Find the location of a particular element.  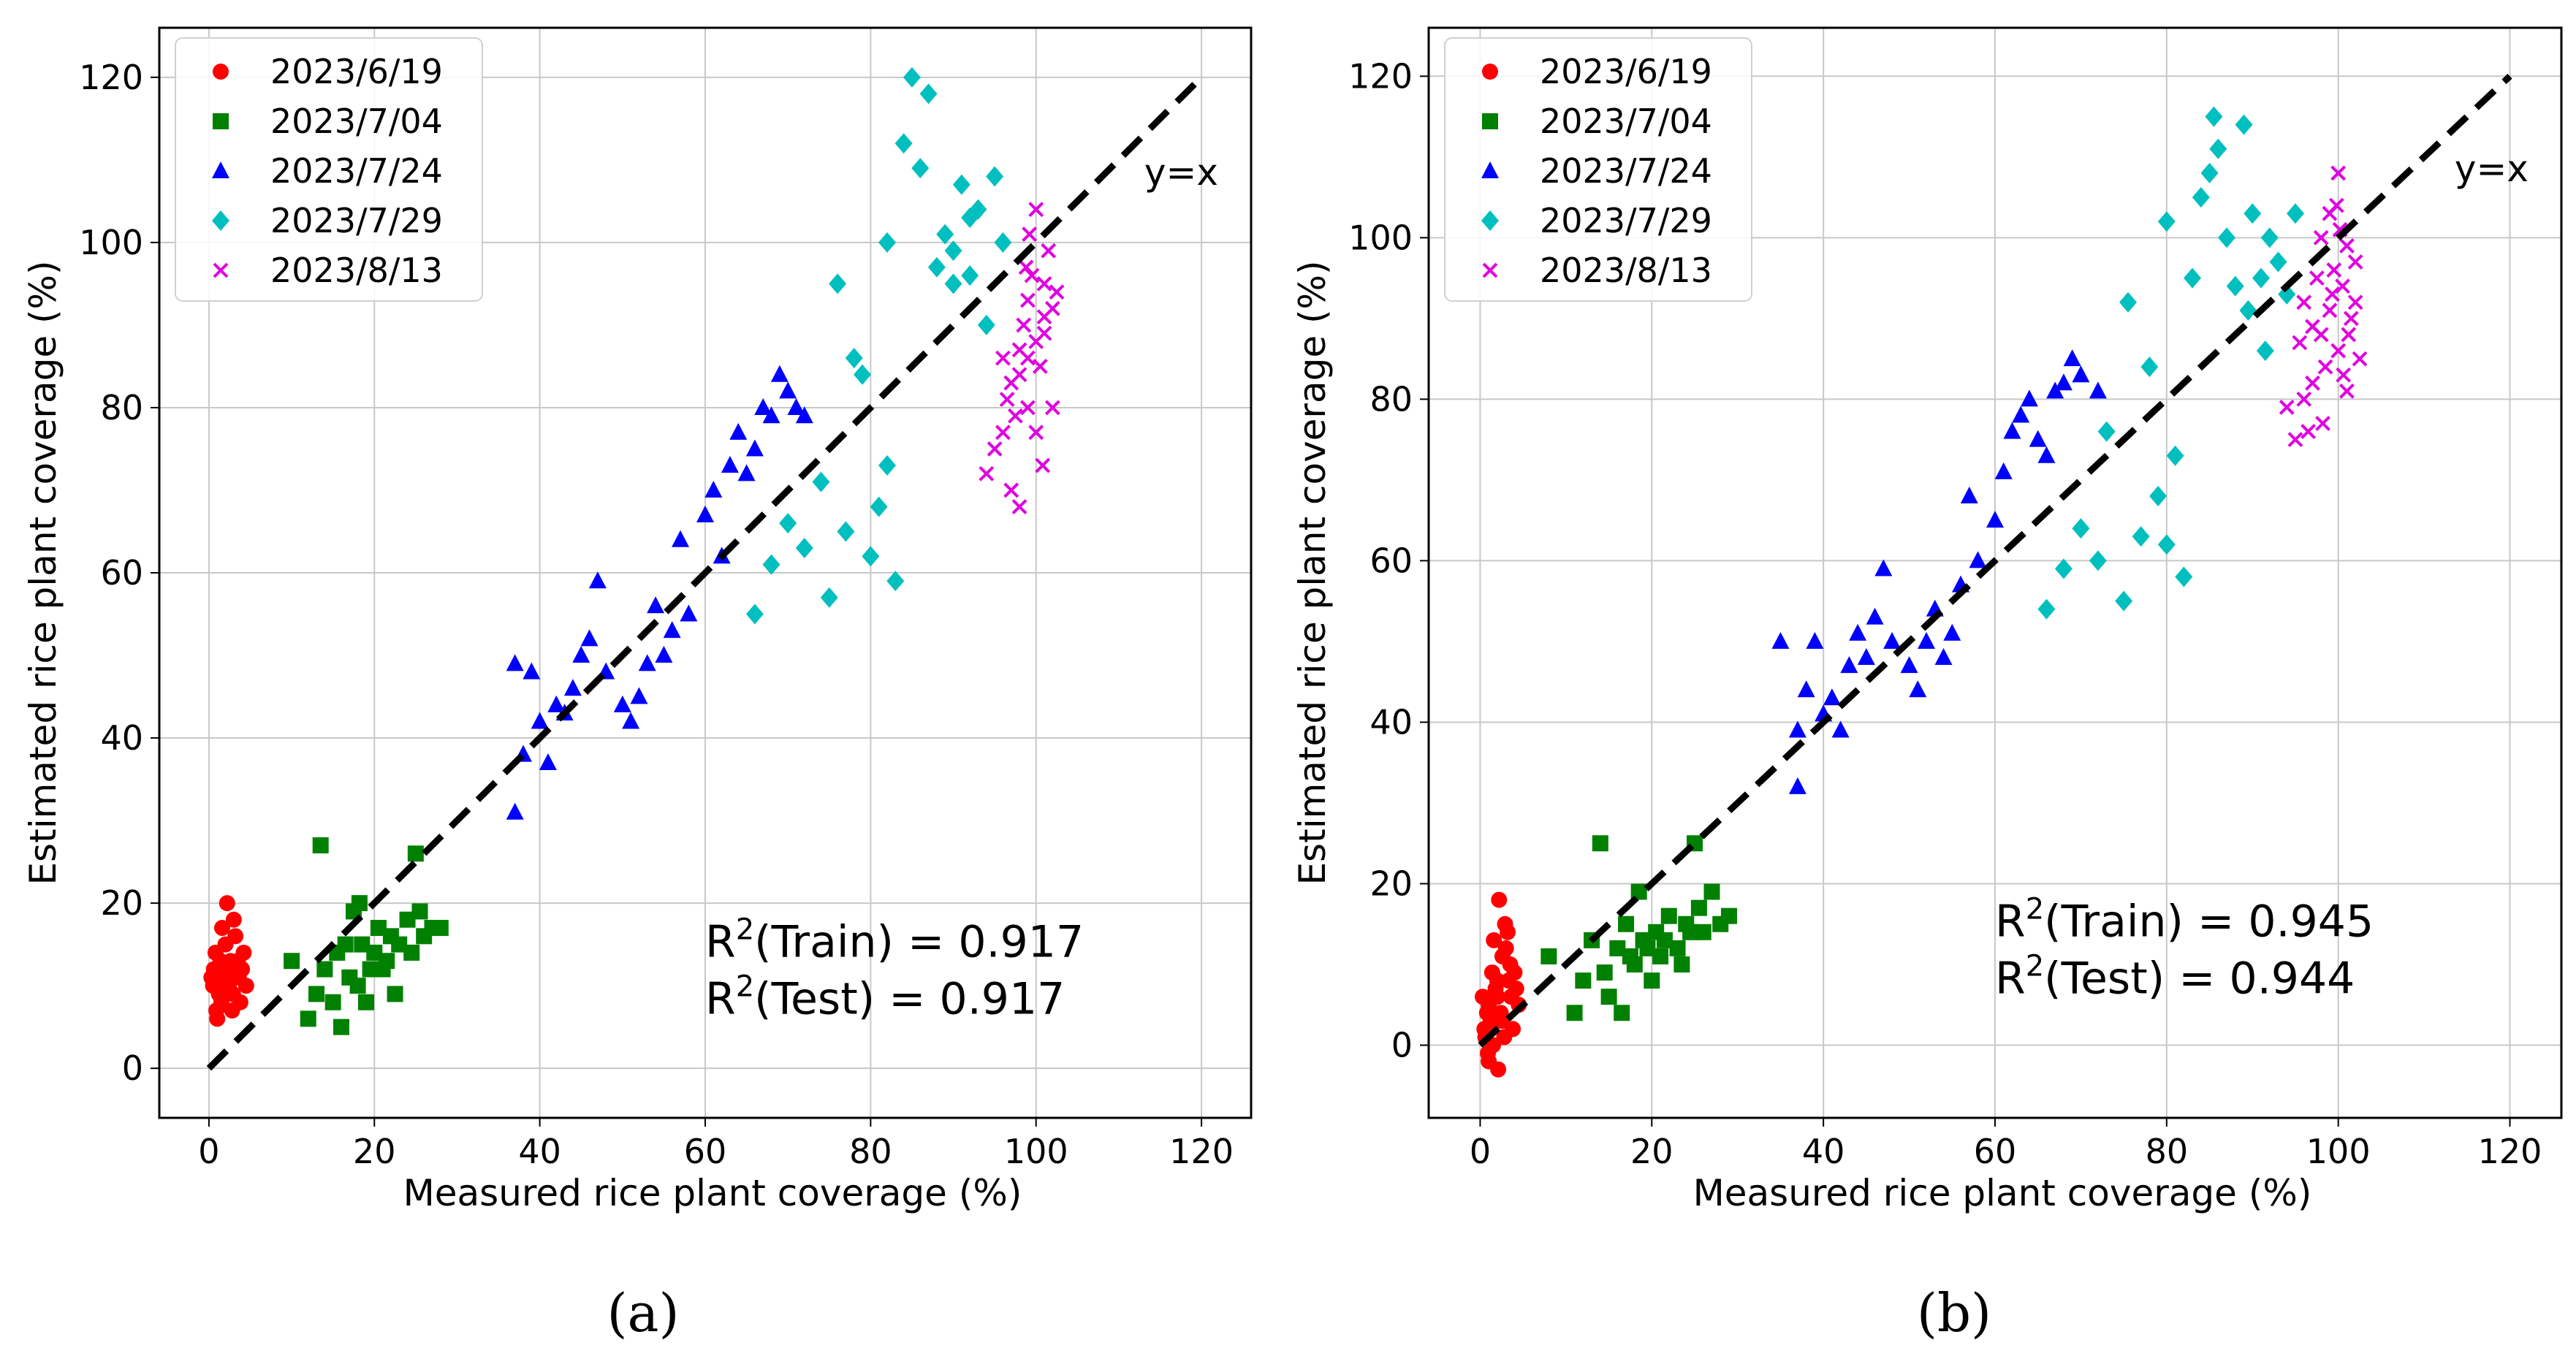

panel-a-legend-label-2: 2023/7/24 is located at coordinates (356, 171).